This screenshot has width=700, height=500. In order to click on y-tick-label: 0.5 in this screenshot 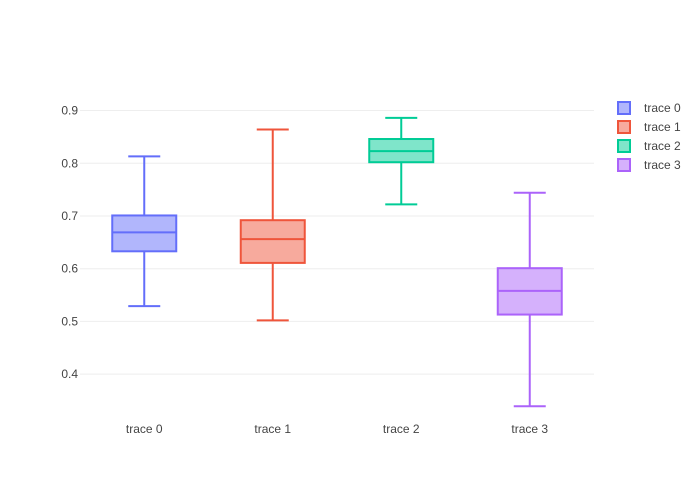, I will do `click(69, 321)`.